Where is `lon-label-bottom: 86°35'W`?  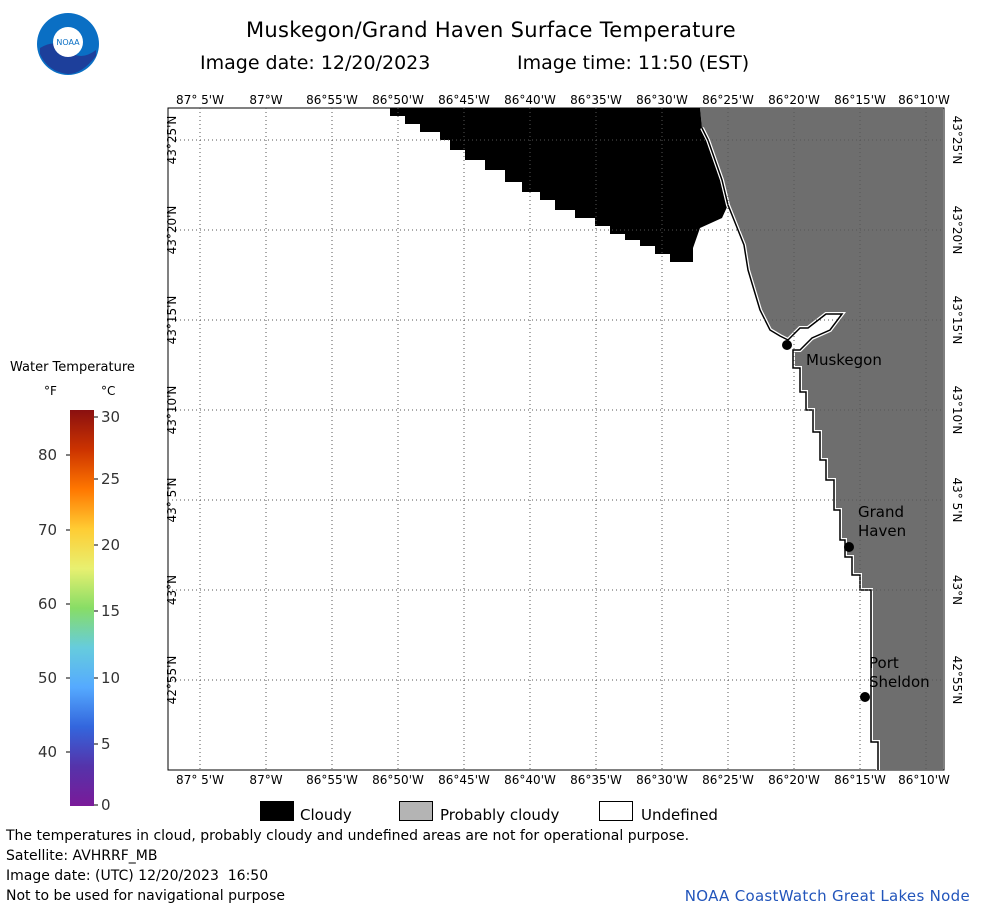 lon-label-bottom: 86°35'W is located at coordinates (596, 780).